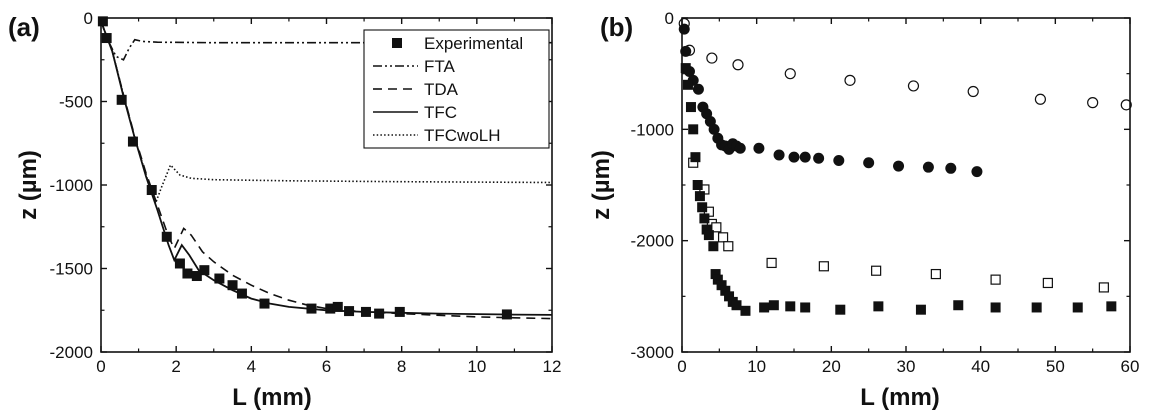 The image size is (1149, 413). What do you see at coordinates (980, 366) in the screenshot?
I see `x-tick-label: 40` at bounding box center [980, 366].